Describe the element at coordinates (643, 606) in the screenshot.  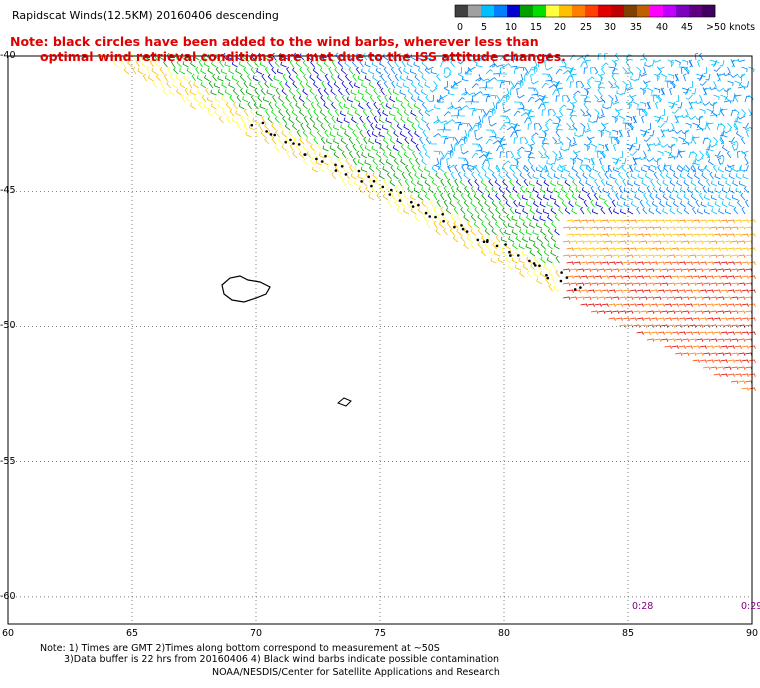
I see `time-label-1: 0:28` at that location.